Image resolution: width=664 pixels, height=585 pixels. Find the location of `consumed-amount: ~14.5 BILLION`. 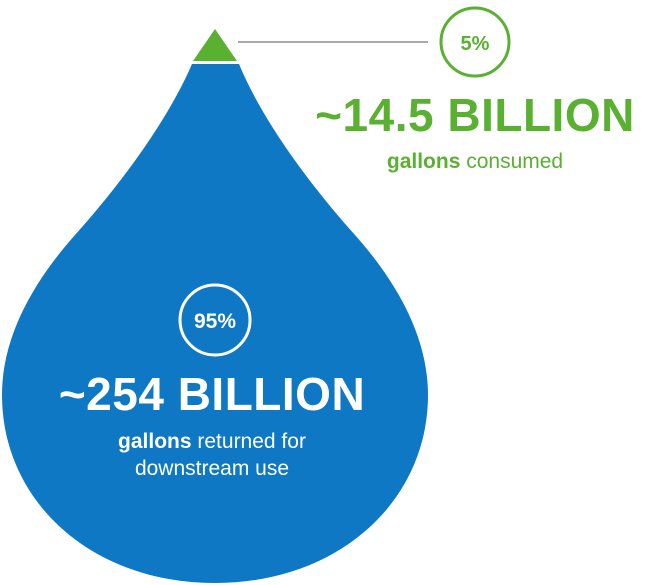

consumed-amount: ~14.5 BILLION is located at coordinates (475, 115).